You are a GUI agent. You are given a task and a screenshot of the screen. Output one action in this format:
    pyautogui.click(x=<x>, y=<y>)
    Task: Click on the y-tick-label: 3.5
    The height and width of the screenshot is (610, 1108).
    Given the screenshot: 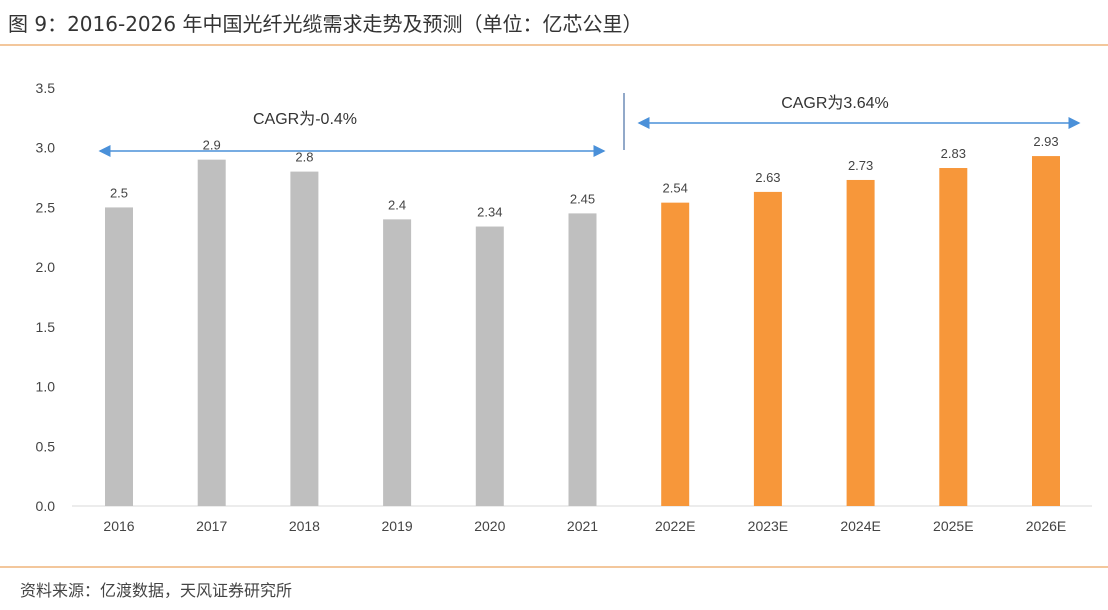 What is the action you would take?
    pyautogui.click(x=46, y=88)
    